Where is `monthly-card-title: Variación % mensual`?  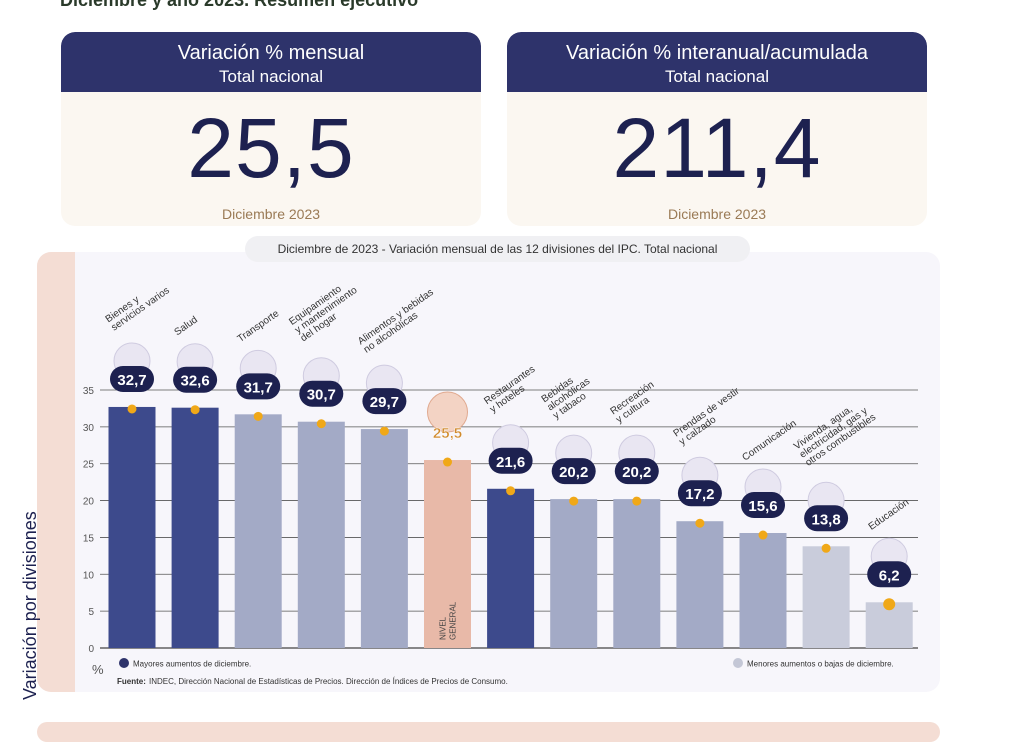 monthly-card-title: Variación % mensual is located at coordinates (271, 53).